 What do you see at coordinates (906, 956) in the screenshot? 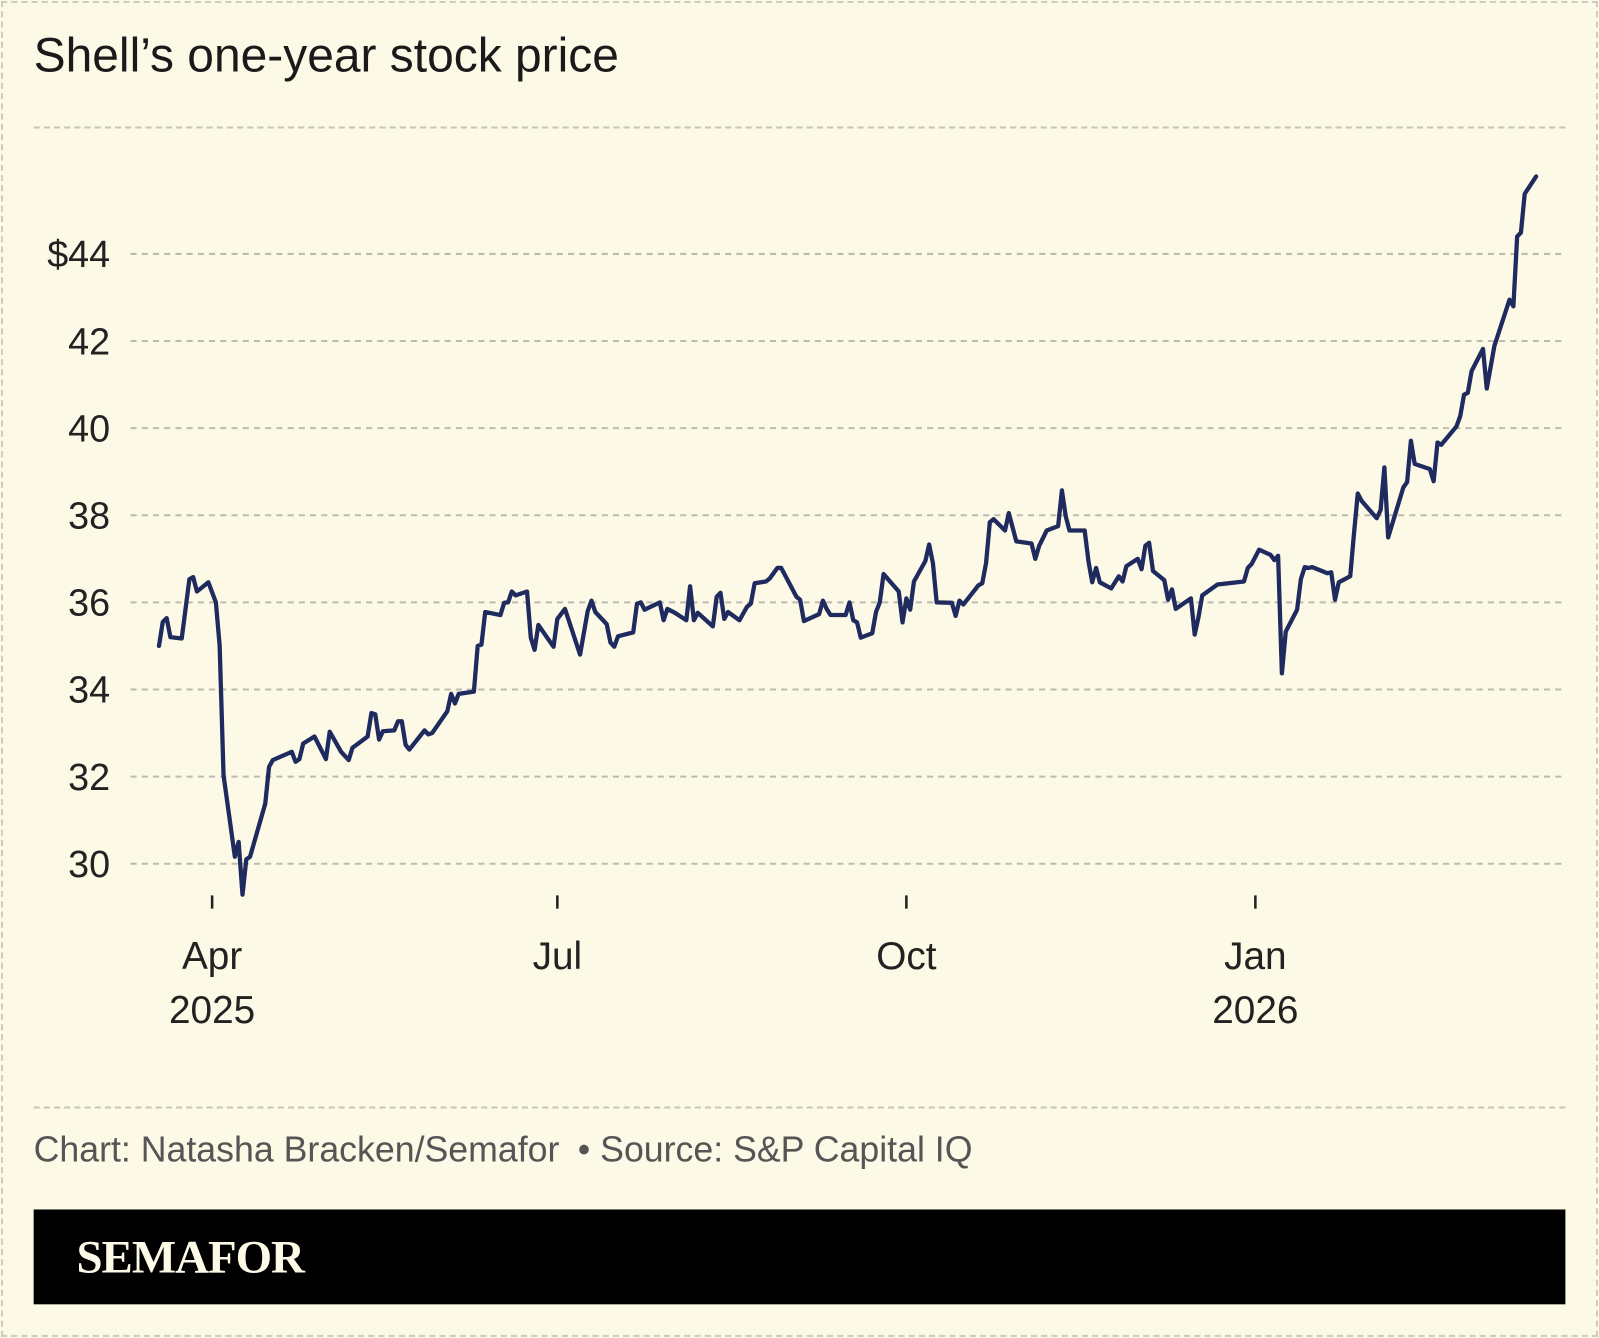
I see `x-tick-label: Oct` at bounding box center [906, 956].